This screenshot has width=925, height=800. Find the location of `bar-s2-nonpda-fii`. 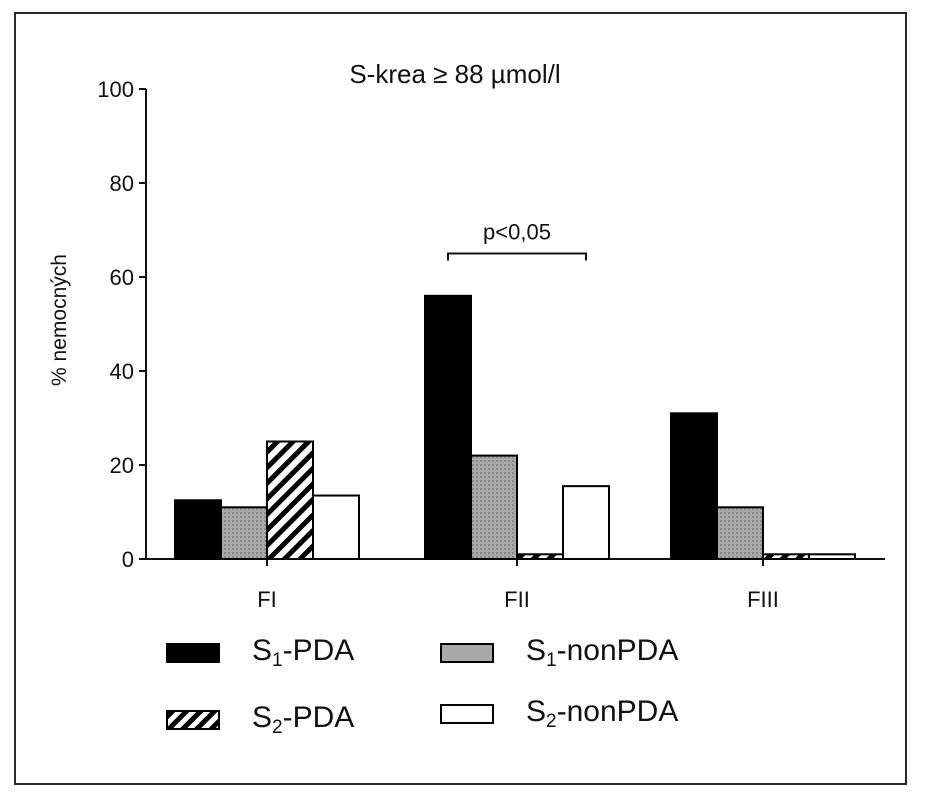

bar-s2-nonpda-fii is located at coordinates (586, 522).